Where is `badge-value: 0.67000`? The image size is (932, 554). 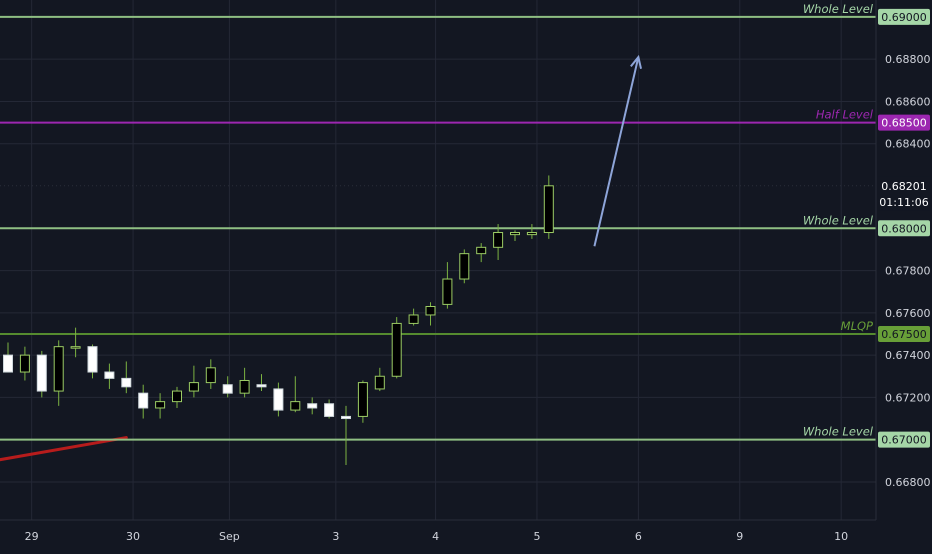
badge-value: 0.67000 is located at coordinates (904, 440).